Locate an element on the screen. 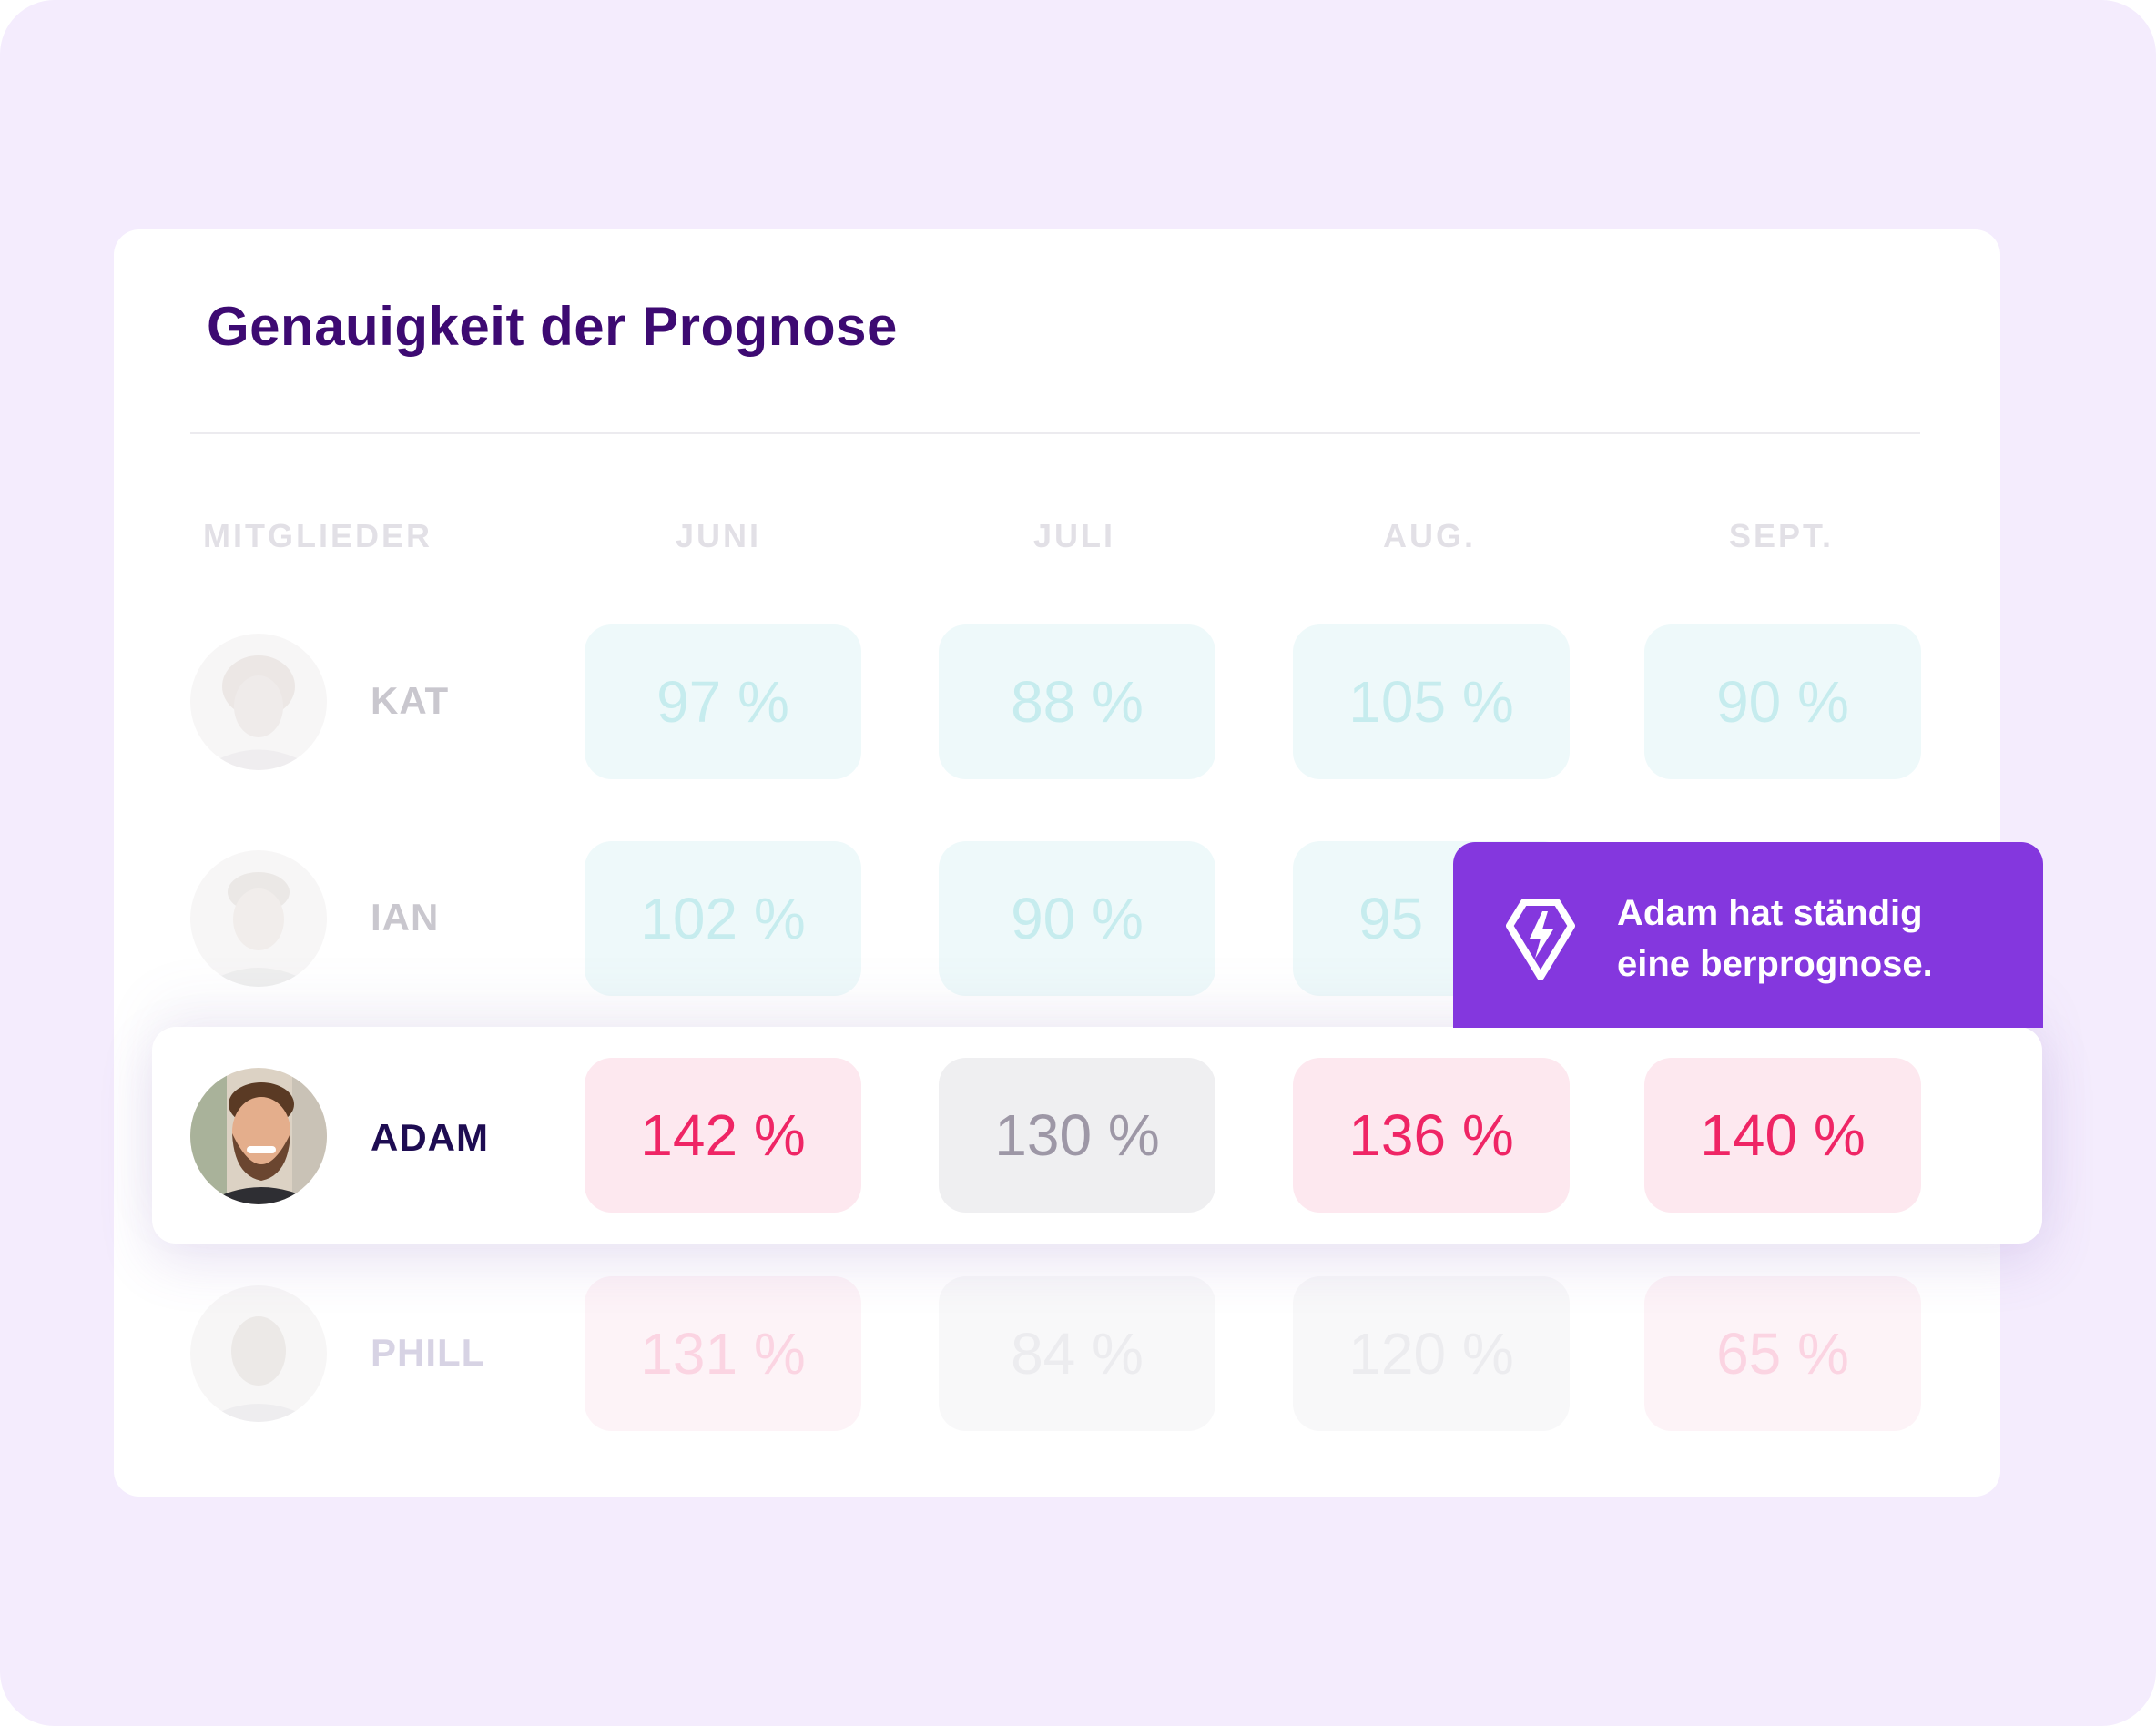  member-name: KAT is located at coordinates (411, 700).